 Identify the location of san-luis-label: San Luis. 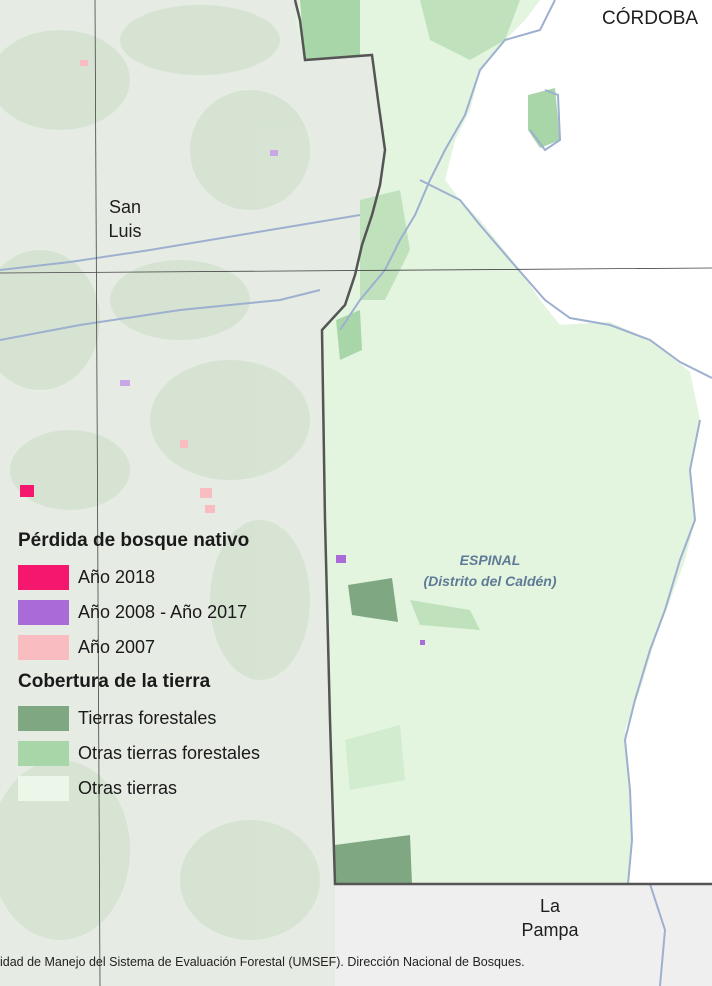
(125, 219).